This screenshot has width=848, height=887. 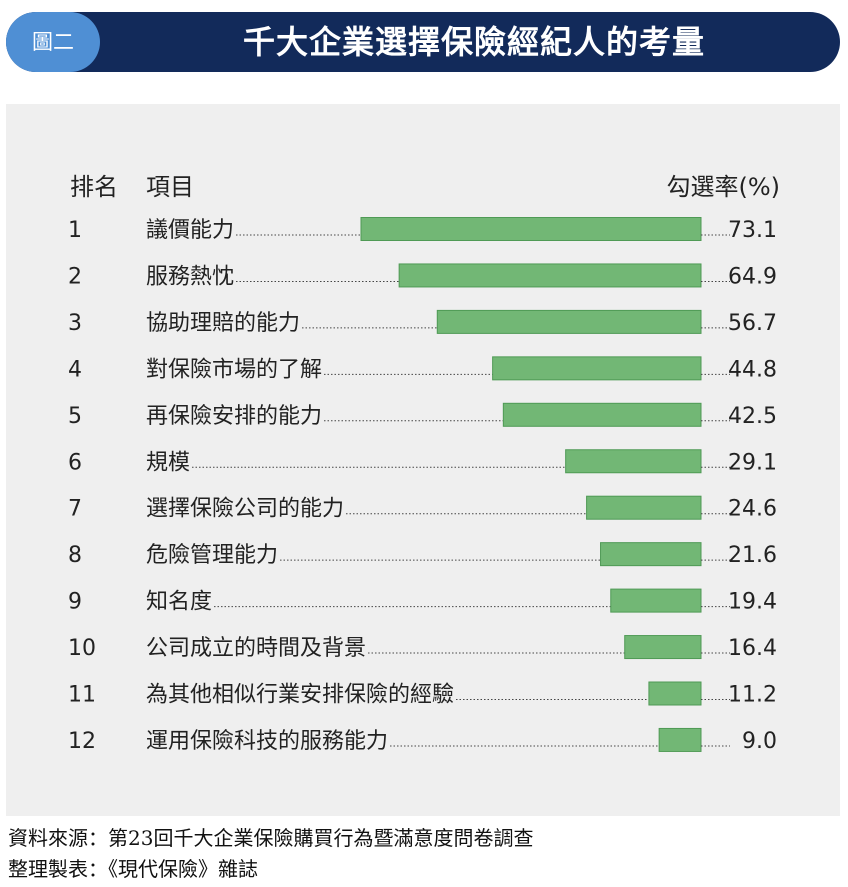 I want to click on rank-label: 8, so click(x=75, y=555).